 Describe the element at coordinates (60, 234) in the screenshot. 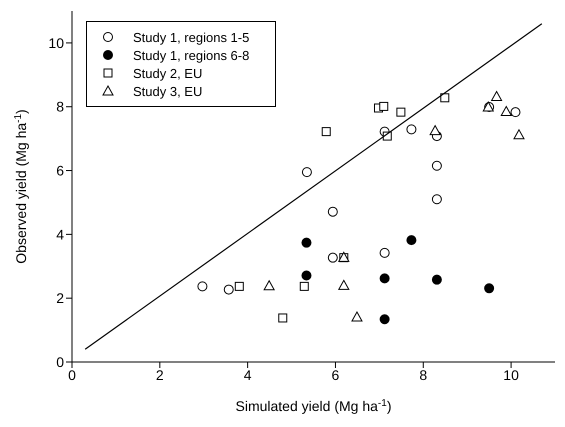

I see `y-tick-label: 4` at that location.